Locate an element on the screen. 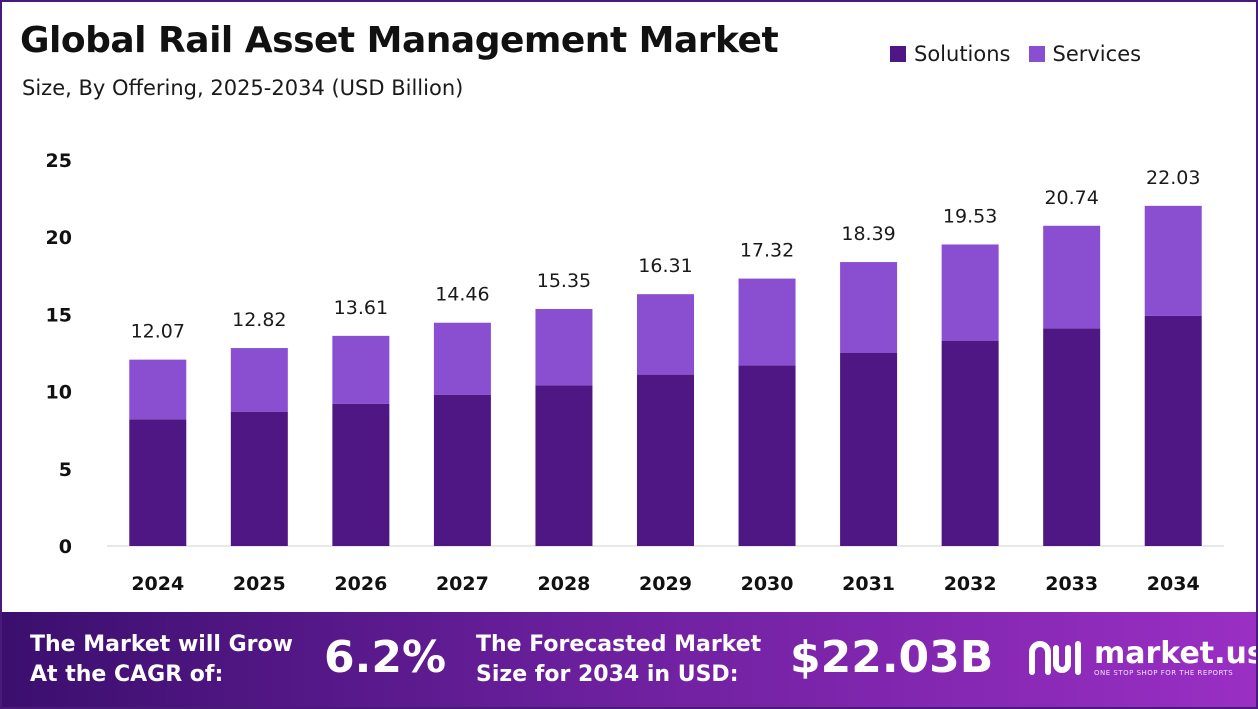 The width and height of the screenshot is (1258, 709). y-tick-label: 10 is located at coordinates (59, 393).